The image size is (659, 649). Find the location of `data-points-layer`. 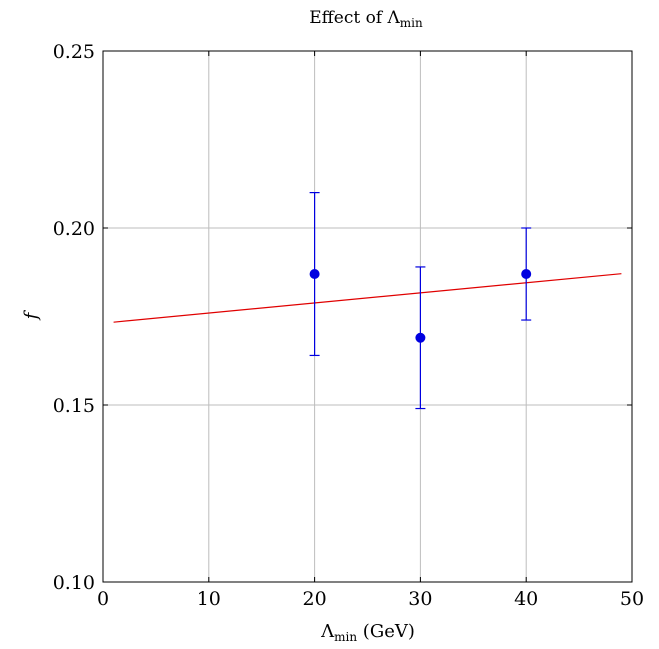

data-points-layer is located at coordinates (420, 301).